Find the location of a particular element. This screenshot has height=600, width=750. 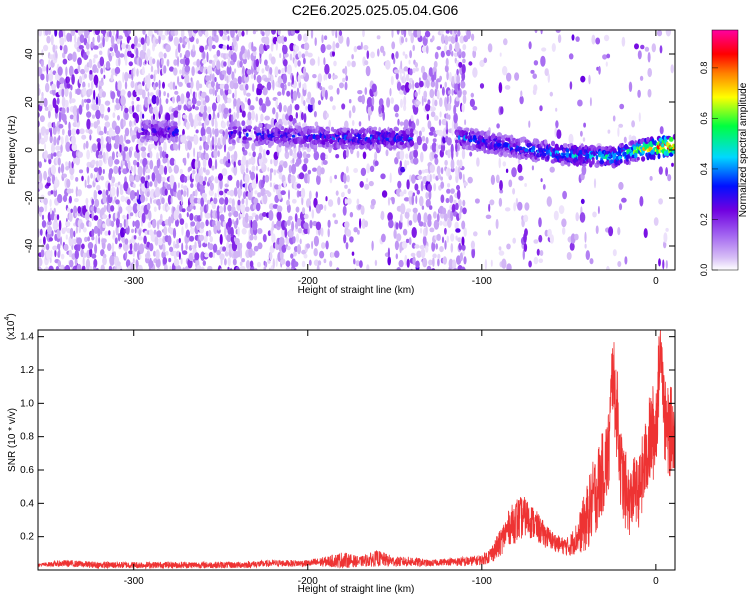

snr-x-tick-label: -300 is located at coordinates (134, 581).